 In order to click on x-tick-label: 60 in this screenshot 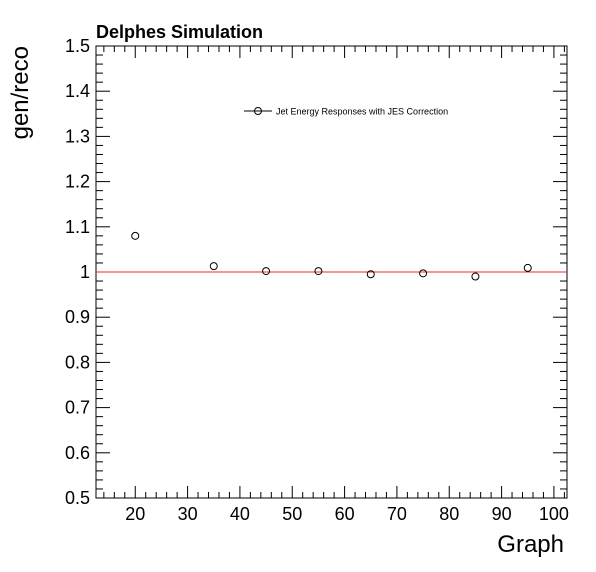, I will do `click(345, 514)`.